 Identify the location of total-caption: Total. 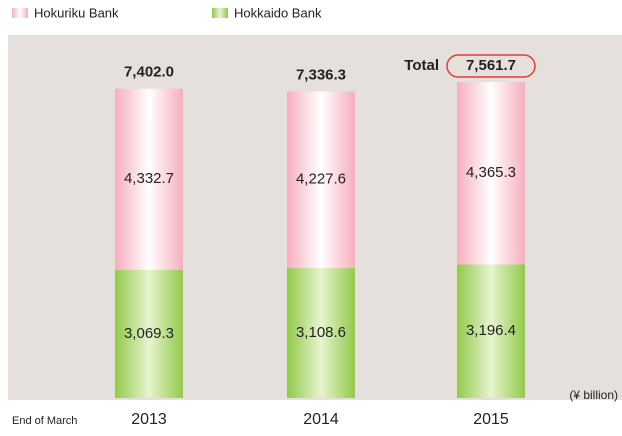
(421, 65).